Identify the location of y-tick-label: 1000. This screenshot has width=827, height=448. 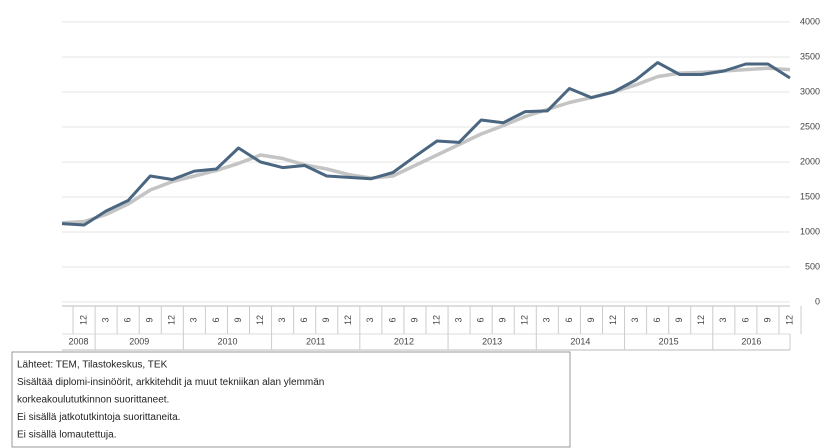
(810, 231).